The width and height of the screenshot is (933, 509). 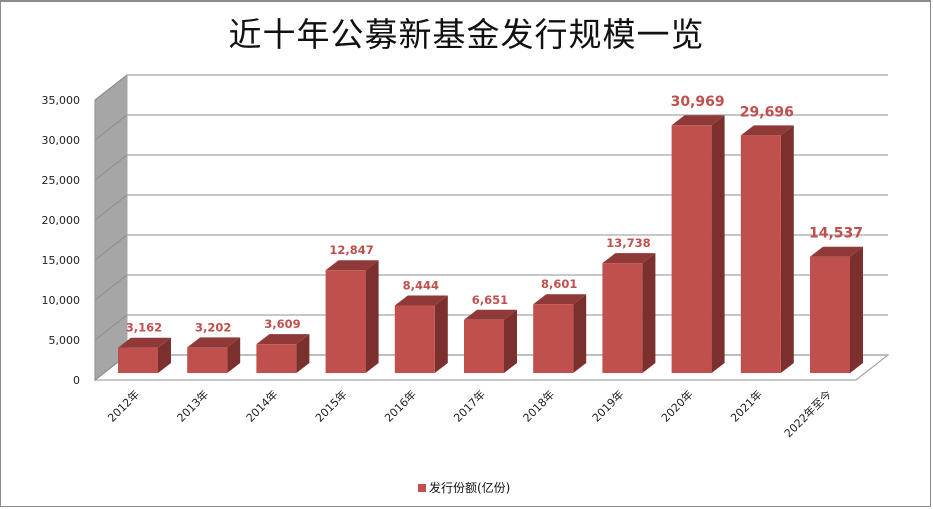 What do you see at coordinates (421, 285) in the screenshot?
I see `data-label: 8,444` at bounding box center [421, 285].